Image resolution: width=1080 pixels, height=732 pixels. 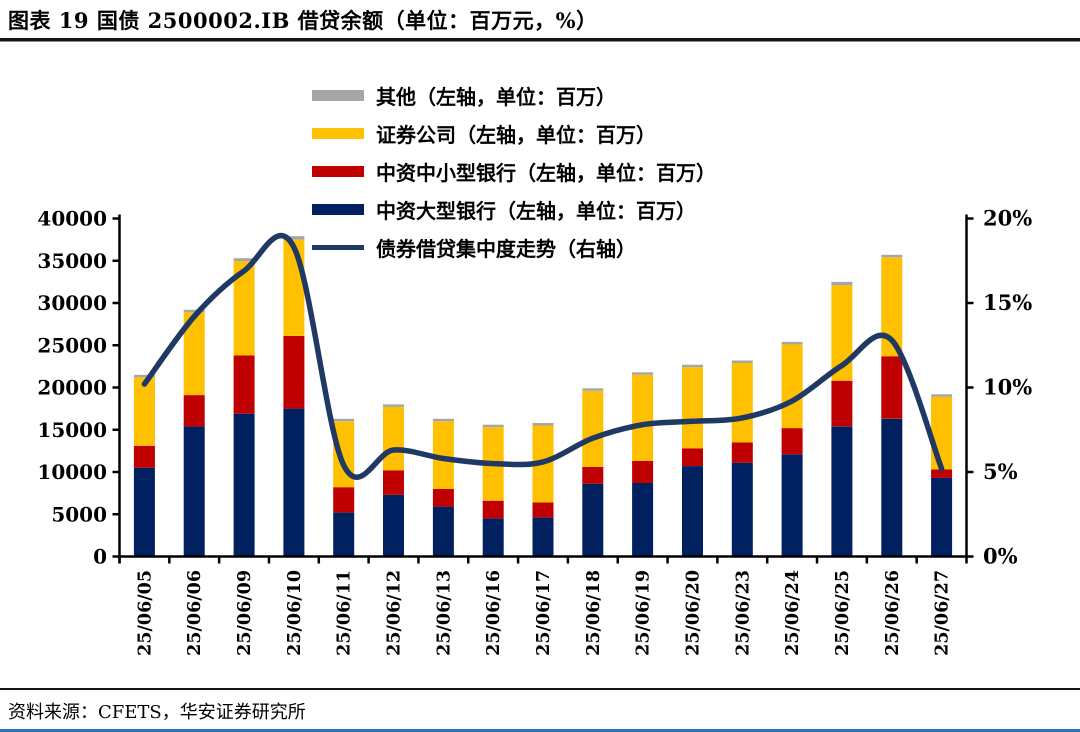 I want to click on y-tick-label-left: 30000, so click(x=72, y=303).